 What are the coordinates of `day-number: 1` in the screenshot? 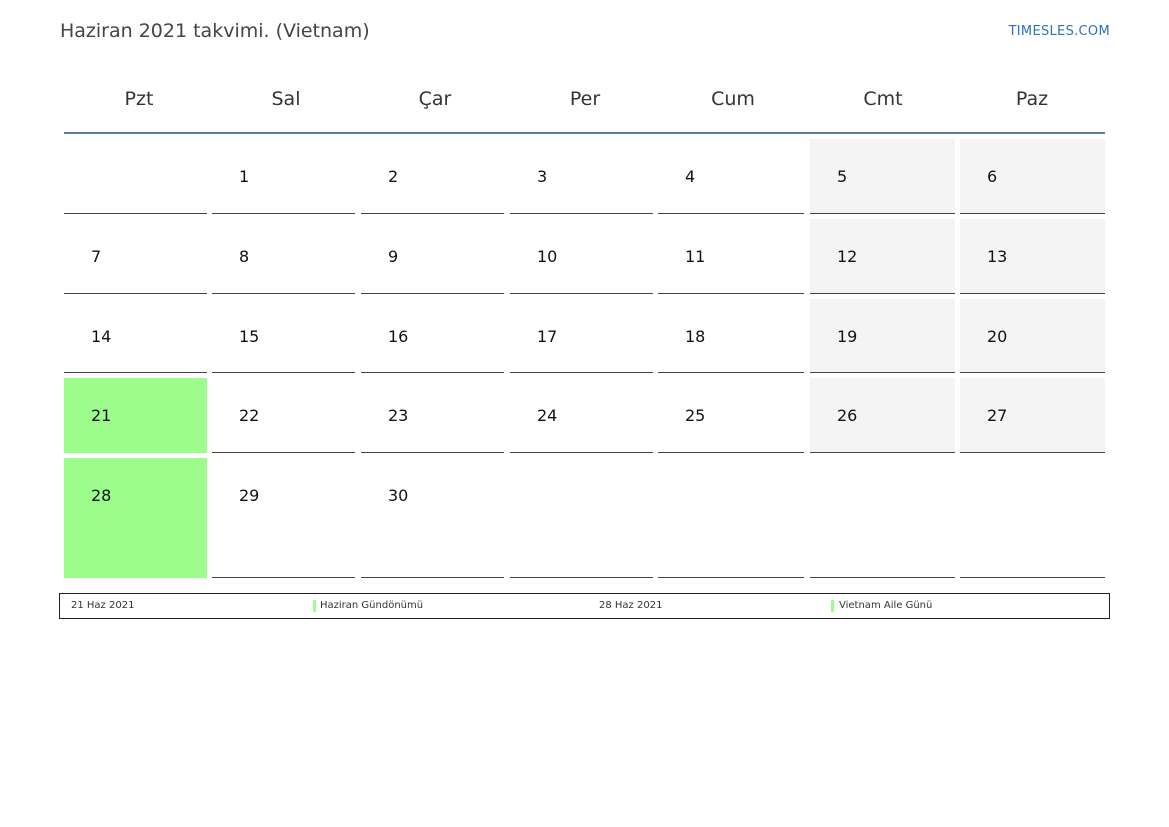 It's located at (244, 176).